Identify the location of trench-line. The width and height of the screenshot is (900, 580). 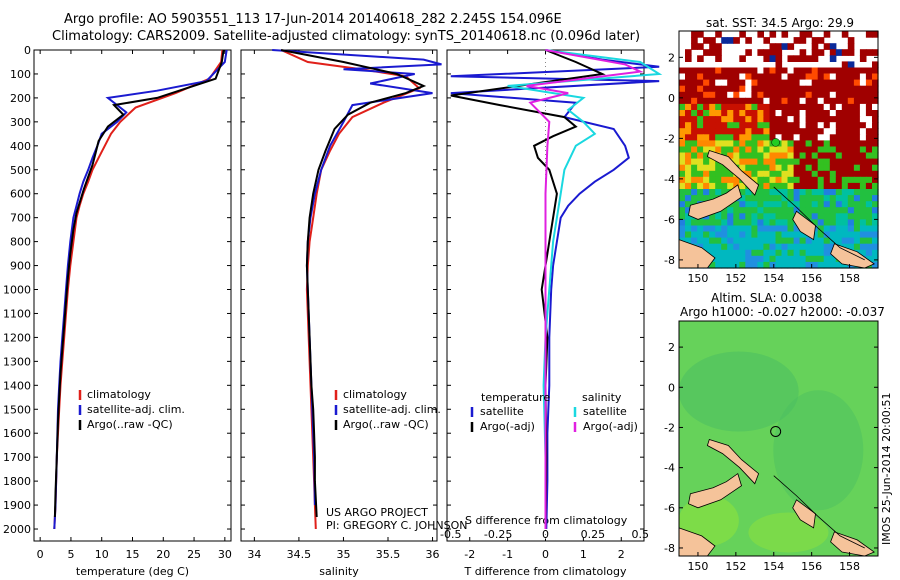
(819, 512).